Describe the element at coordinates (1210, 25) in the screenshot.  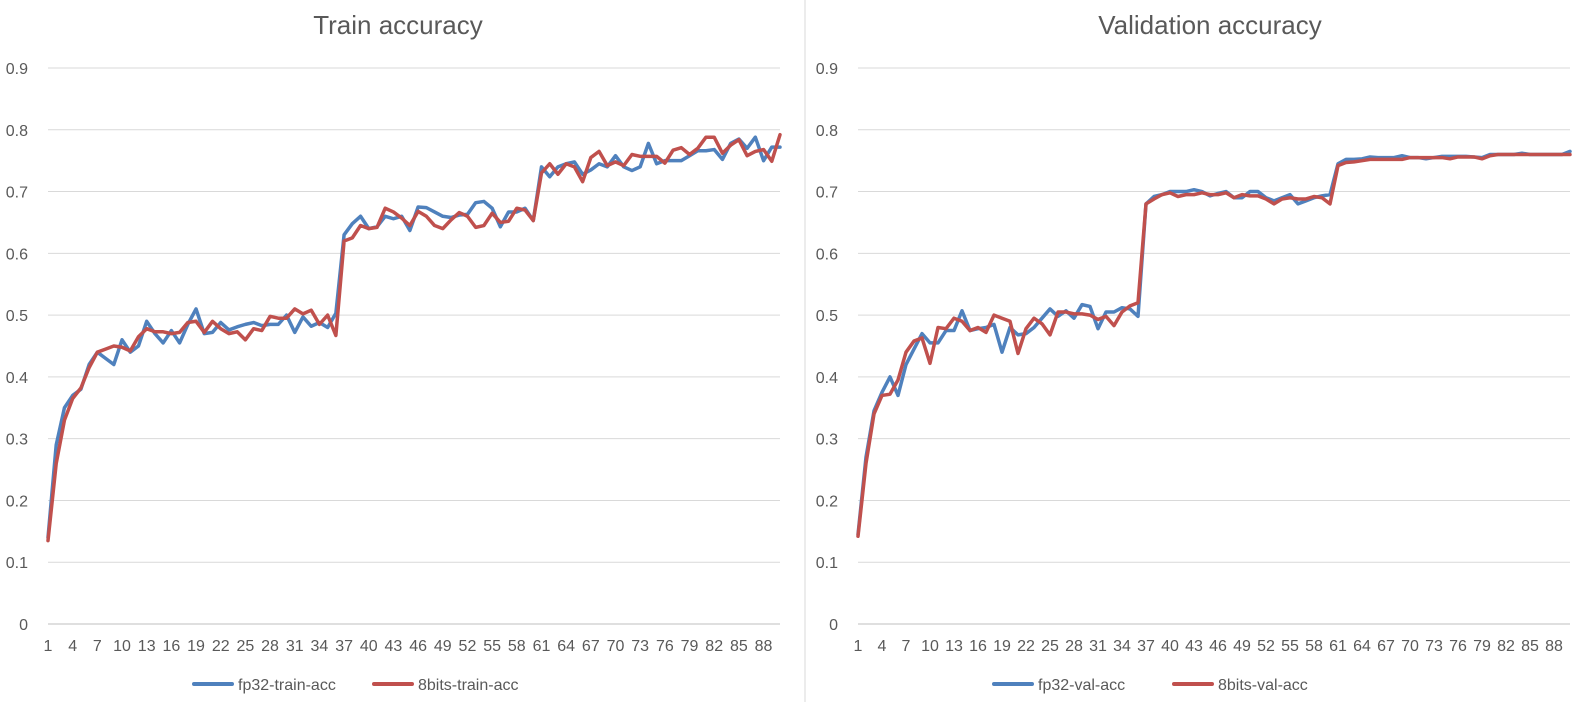
I see `chart-title: Validation accuracy` at that location.